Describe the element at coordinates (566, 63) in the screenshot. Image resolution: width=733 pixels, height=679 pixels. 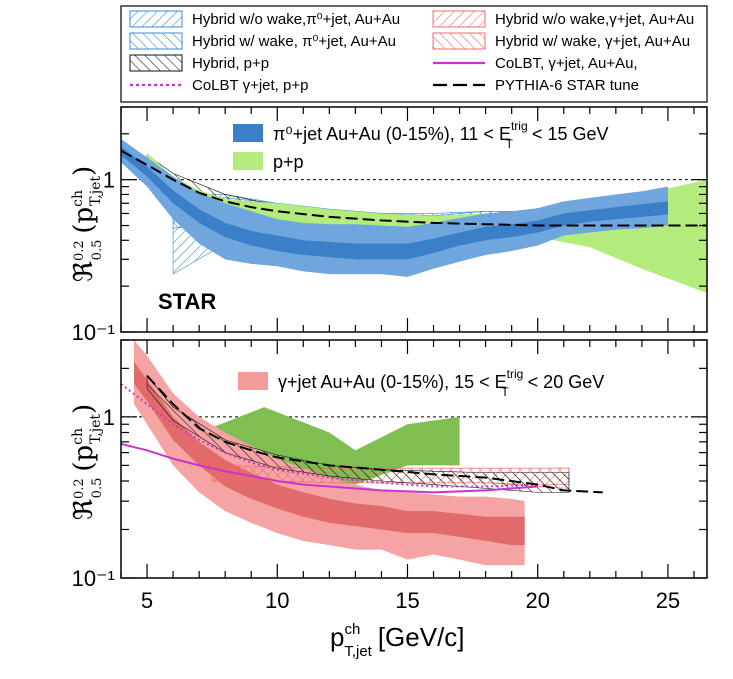
I see `legend-label: CoLBT, γ+jet, Au+Au,` at that location.